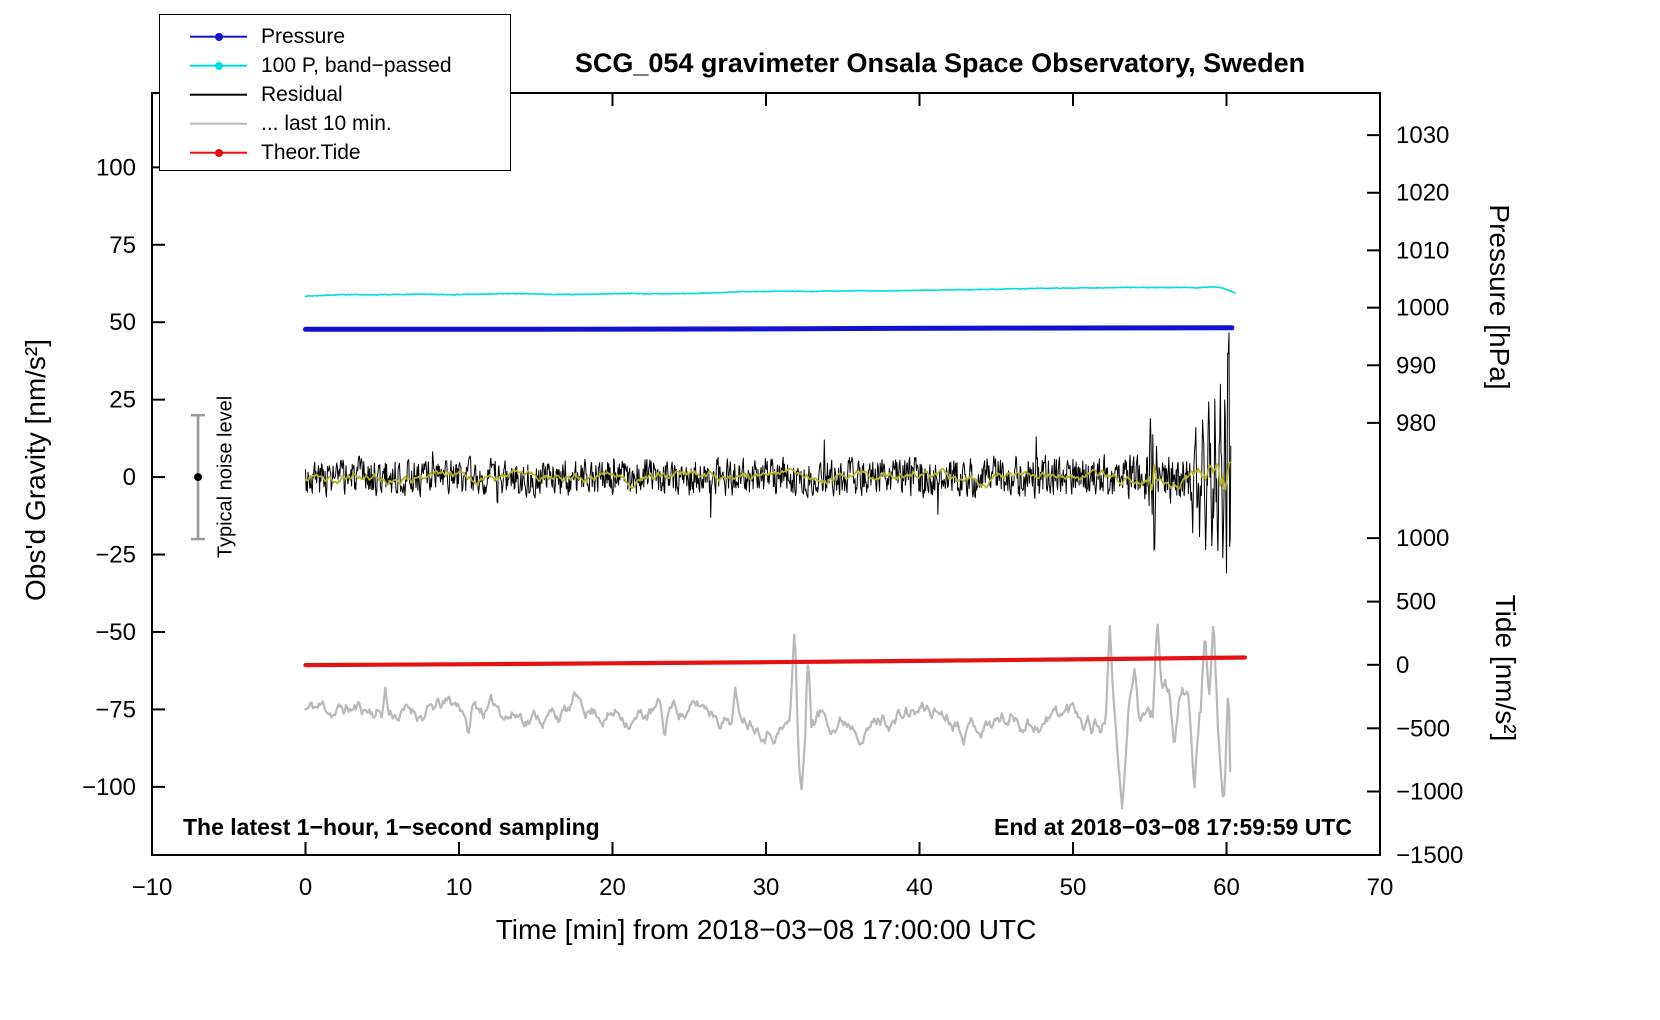  Describe the element at coordinates (109, 787) in the screenshot. I see `svg-text: −100` at that location.